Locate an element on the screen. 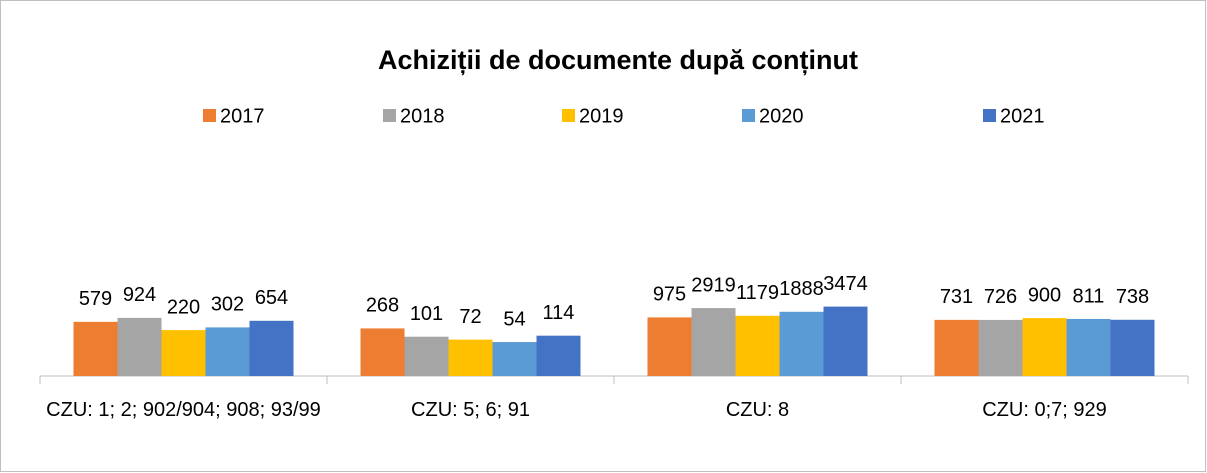  data-label: 101 is located at coordinates (426, 314).